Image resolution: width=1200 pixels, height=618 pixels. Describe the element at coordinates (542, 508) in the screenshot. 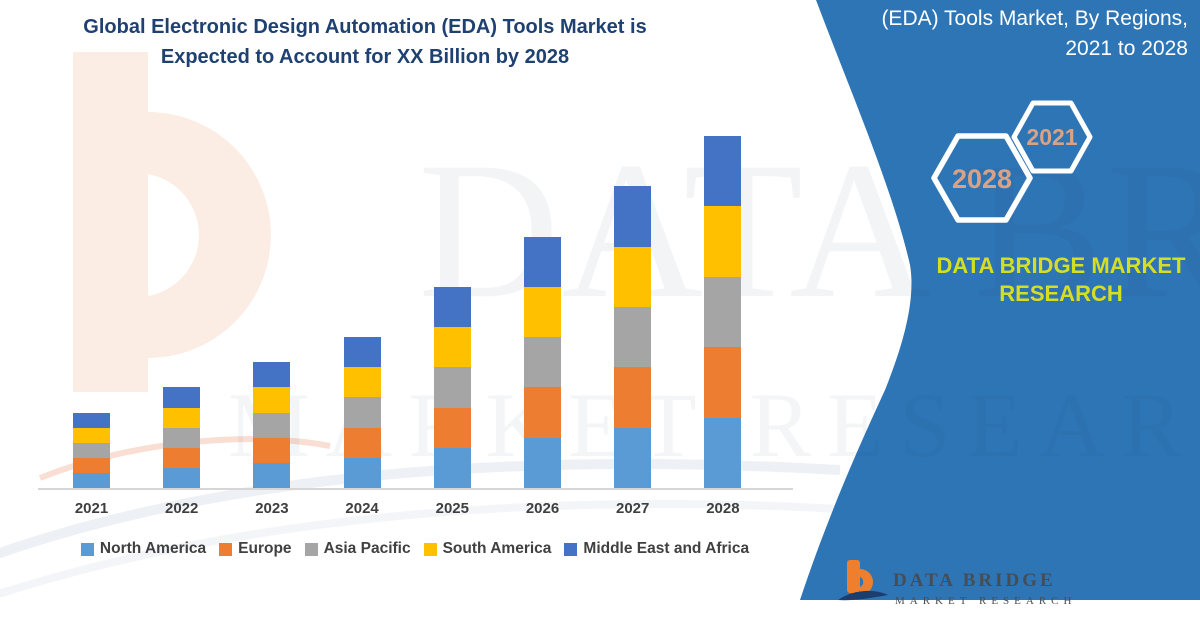

I see `x-axis-label-2026: 2026` at that location.